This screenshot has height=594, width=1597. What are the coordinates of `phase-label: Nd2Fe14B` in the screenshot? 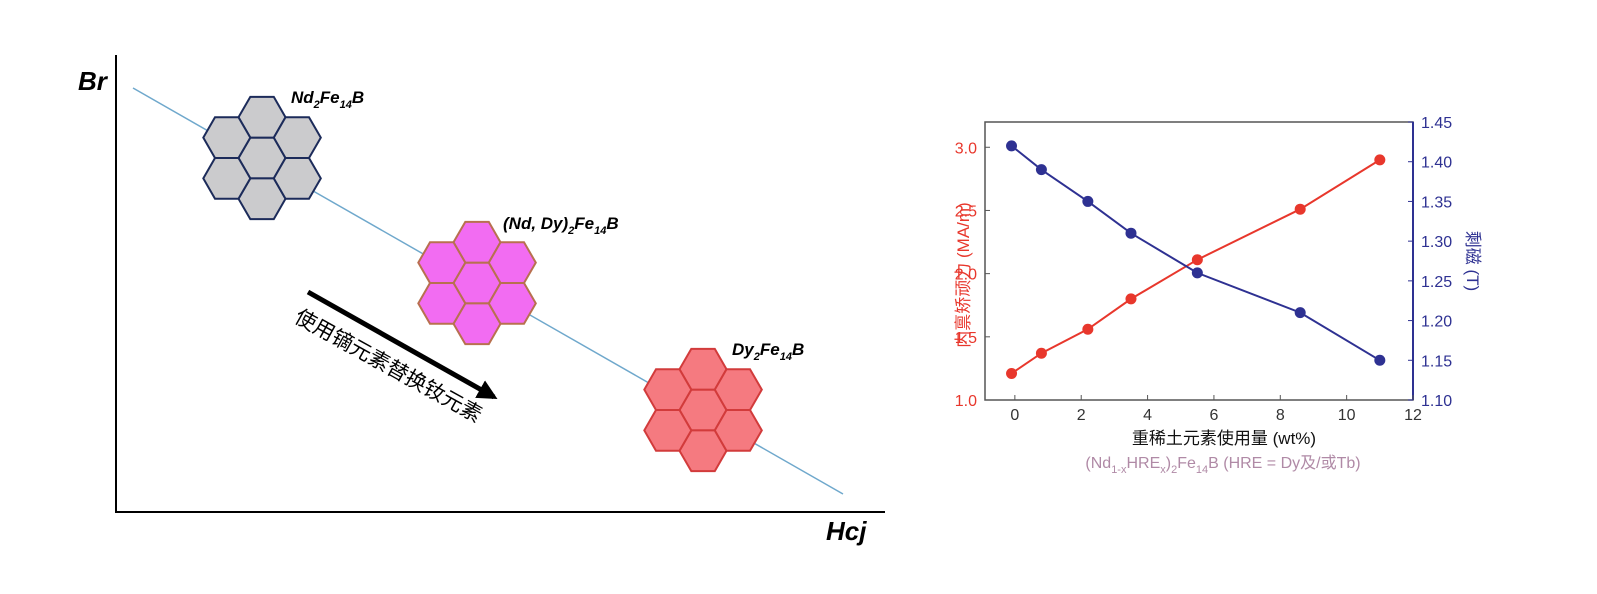 It's located at (327, 99).